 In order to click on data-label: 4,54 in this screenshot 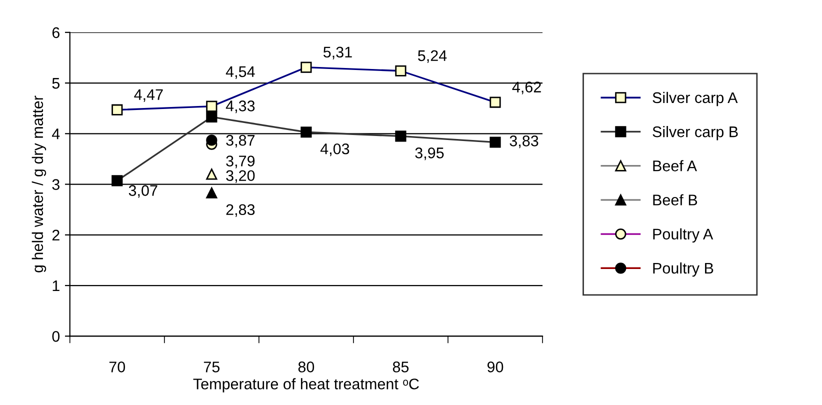, I will do `click(240, 72)`.